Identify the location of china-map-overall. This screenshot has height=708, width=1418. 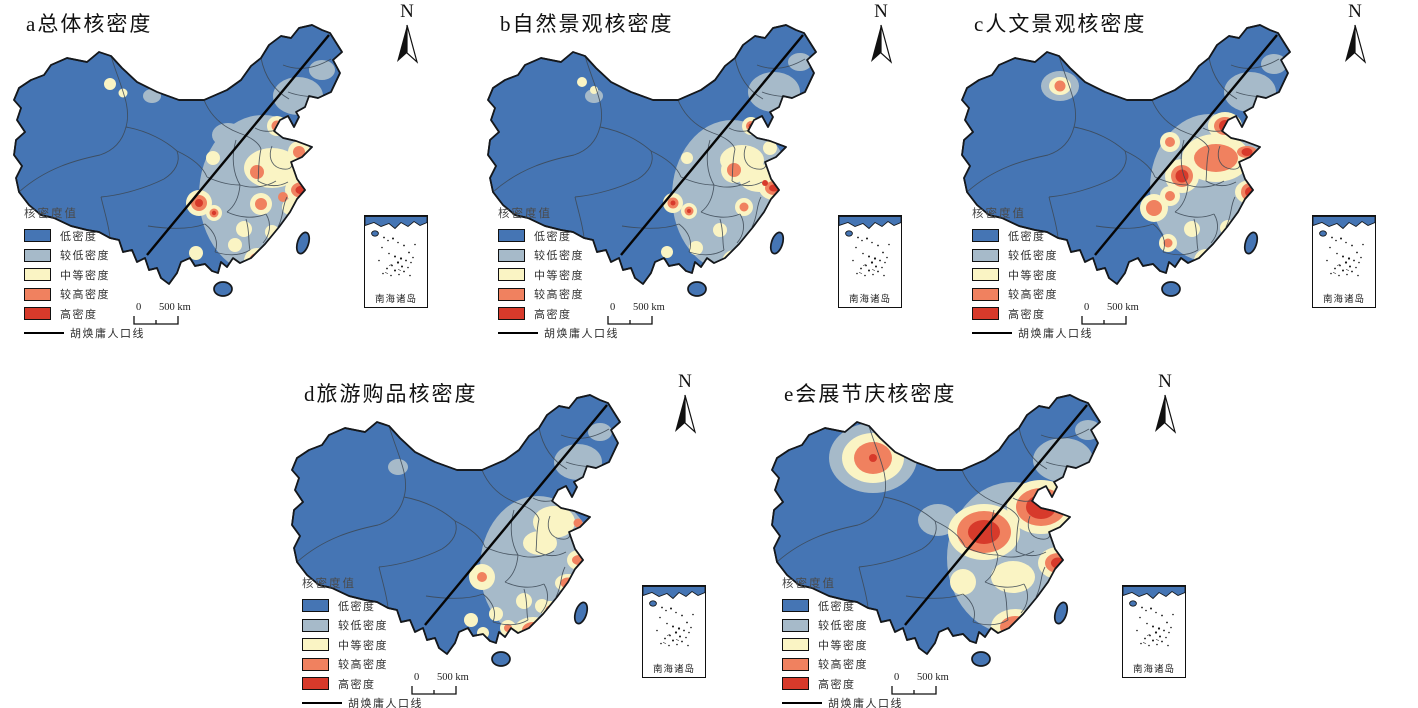
(178, 160).